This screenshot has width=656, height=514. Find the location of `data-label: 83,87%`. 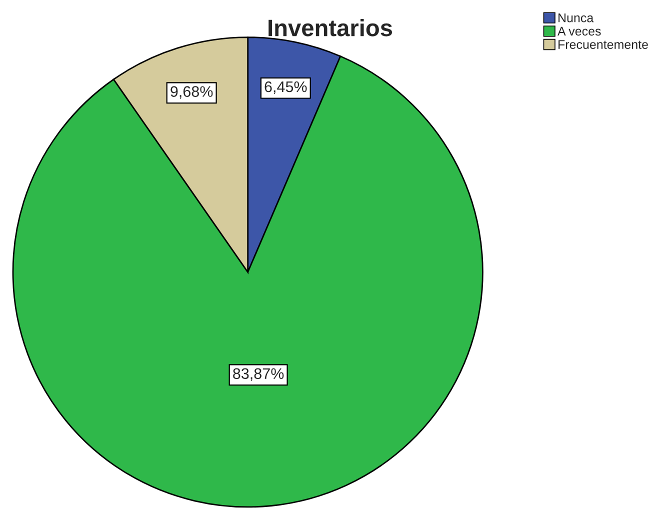

data-label: 83,87% is located at coordinates (258, 374).